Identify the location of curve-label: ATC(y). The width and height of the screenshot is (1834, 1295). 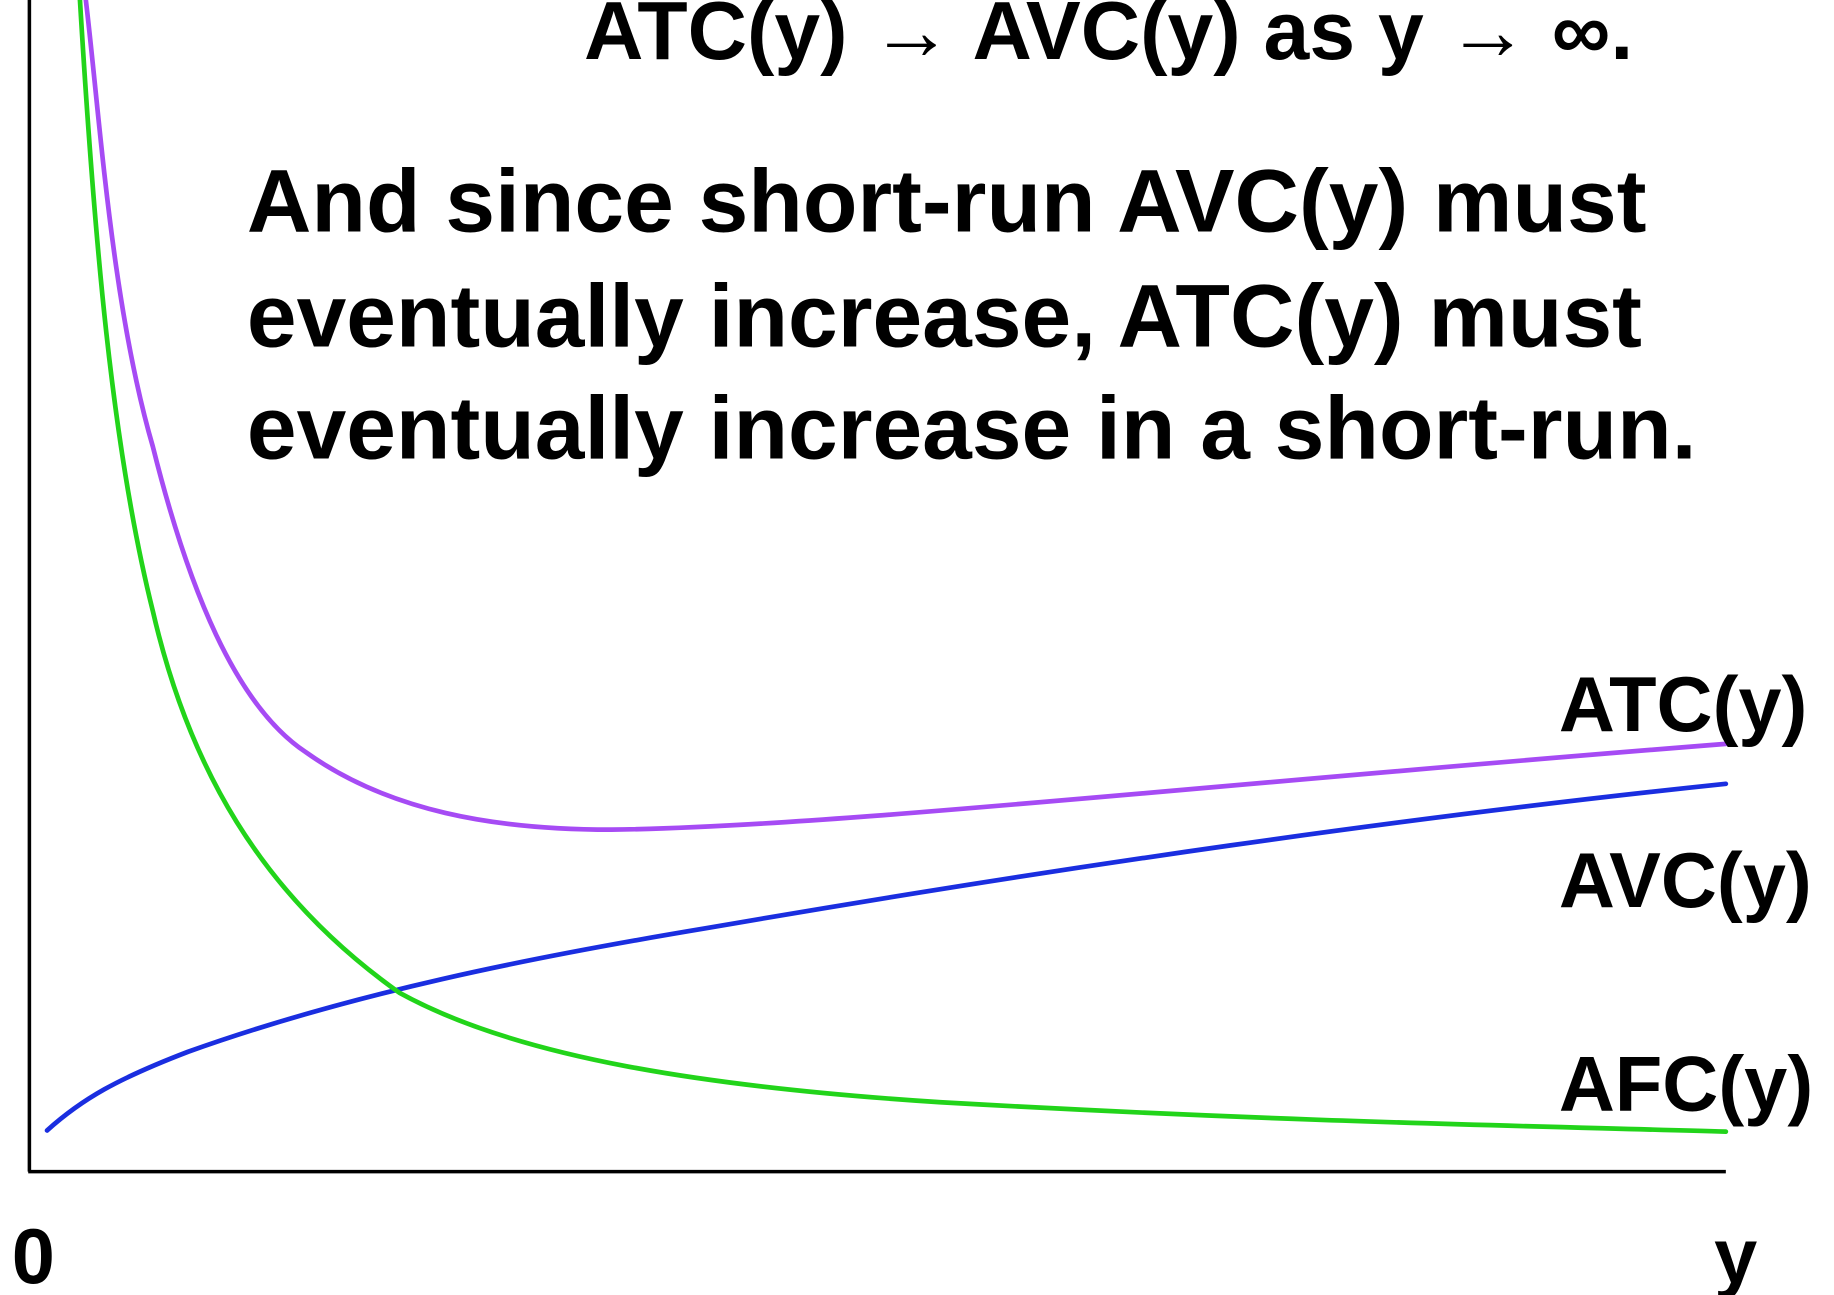
(1683, 705).